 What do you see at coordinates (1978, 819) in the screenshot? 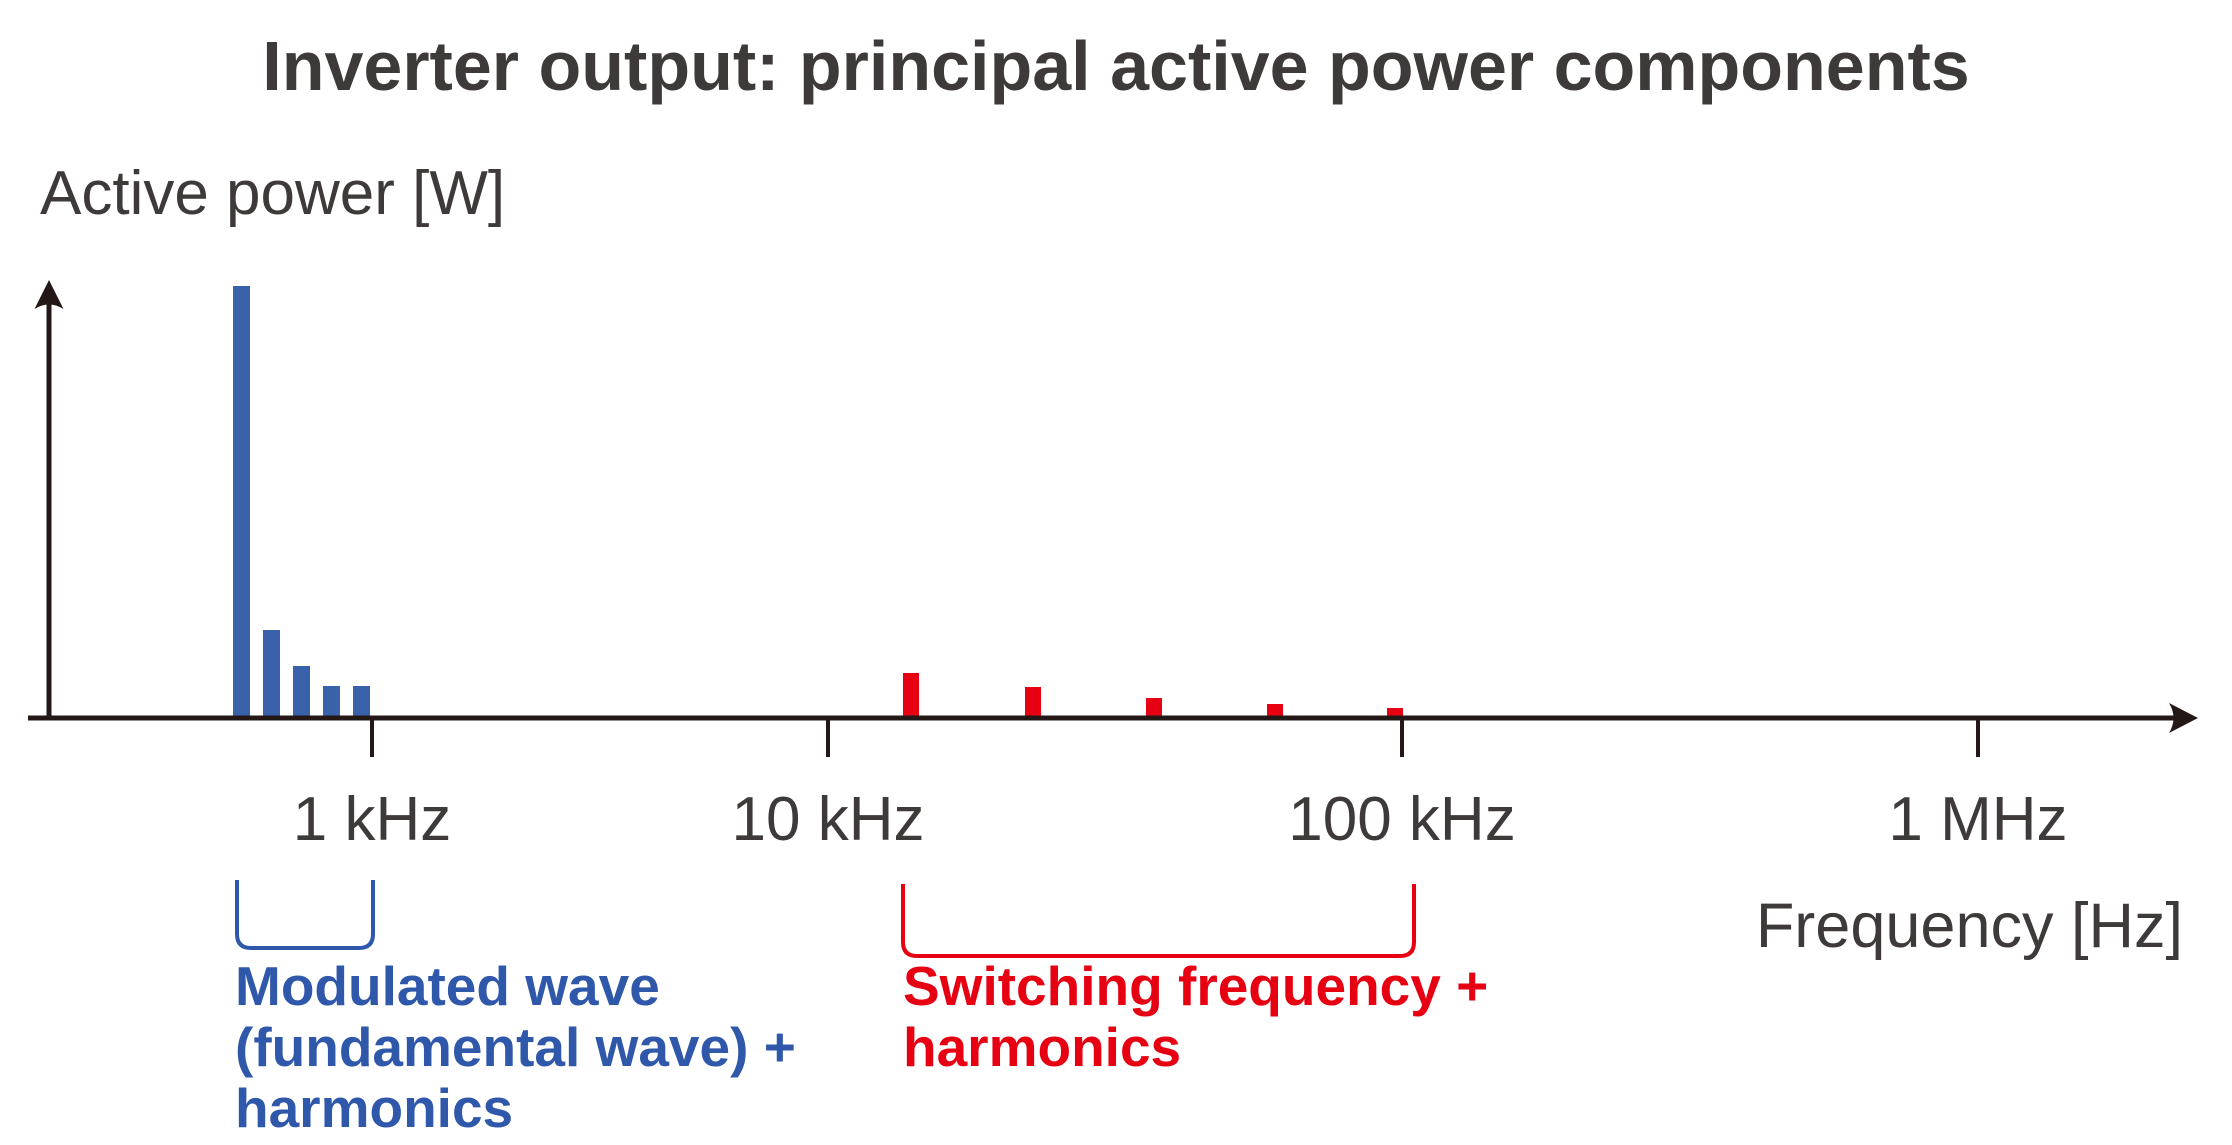
I see `x-tick-label-1-mhz: 1 MHz` at bounding box center [1978, 819].